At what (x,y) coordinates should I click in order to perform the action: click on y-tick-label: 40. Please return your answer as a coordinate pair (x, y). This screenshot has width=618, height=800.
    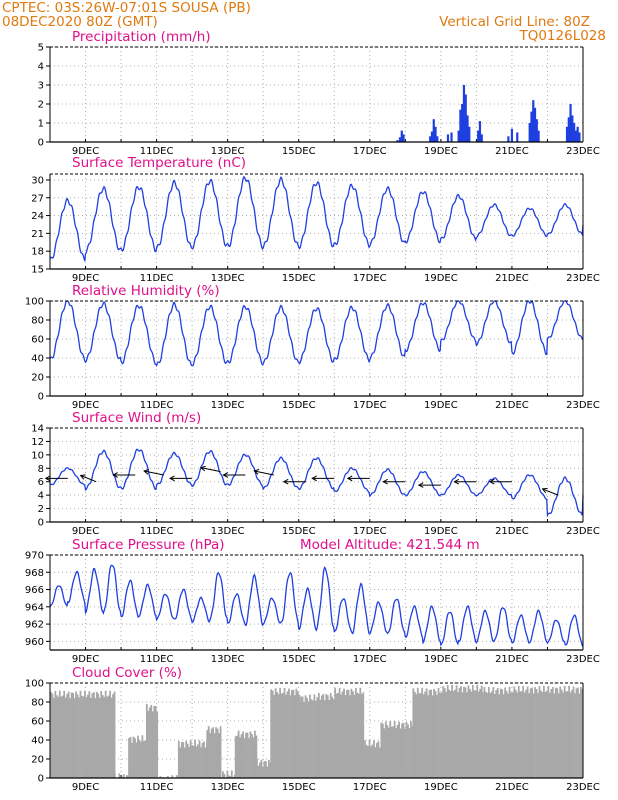
    Looking at the image, I should click on (37, 359).